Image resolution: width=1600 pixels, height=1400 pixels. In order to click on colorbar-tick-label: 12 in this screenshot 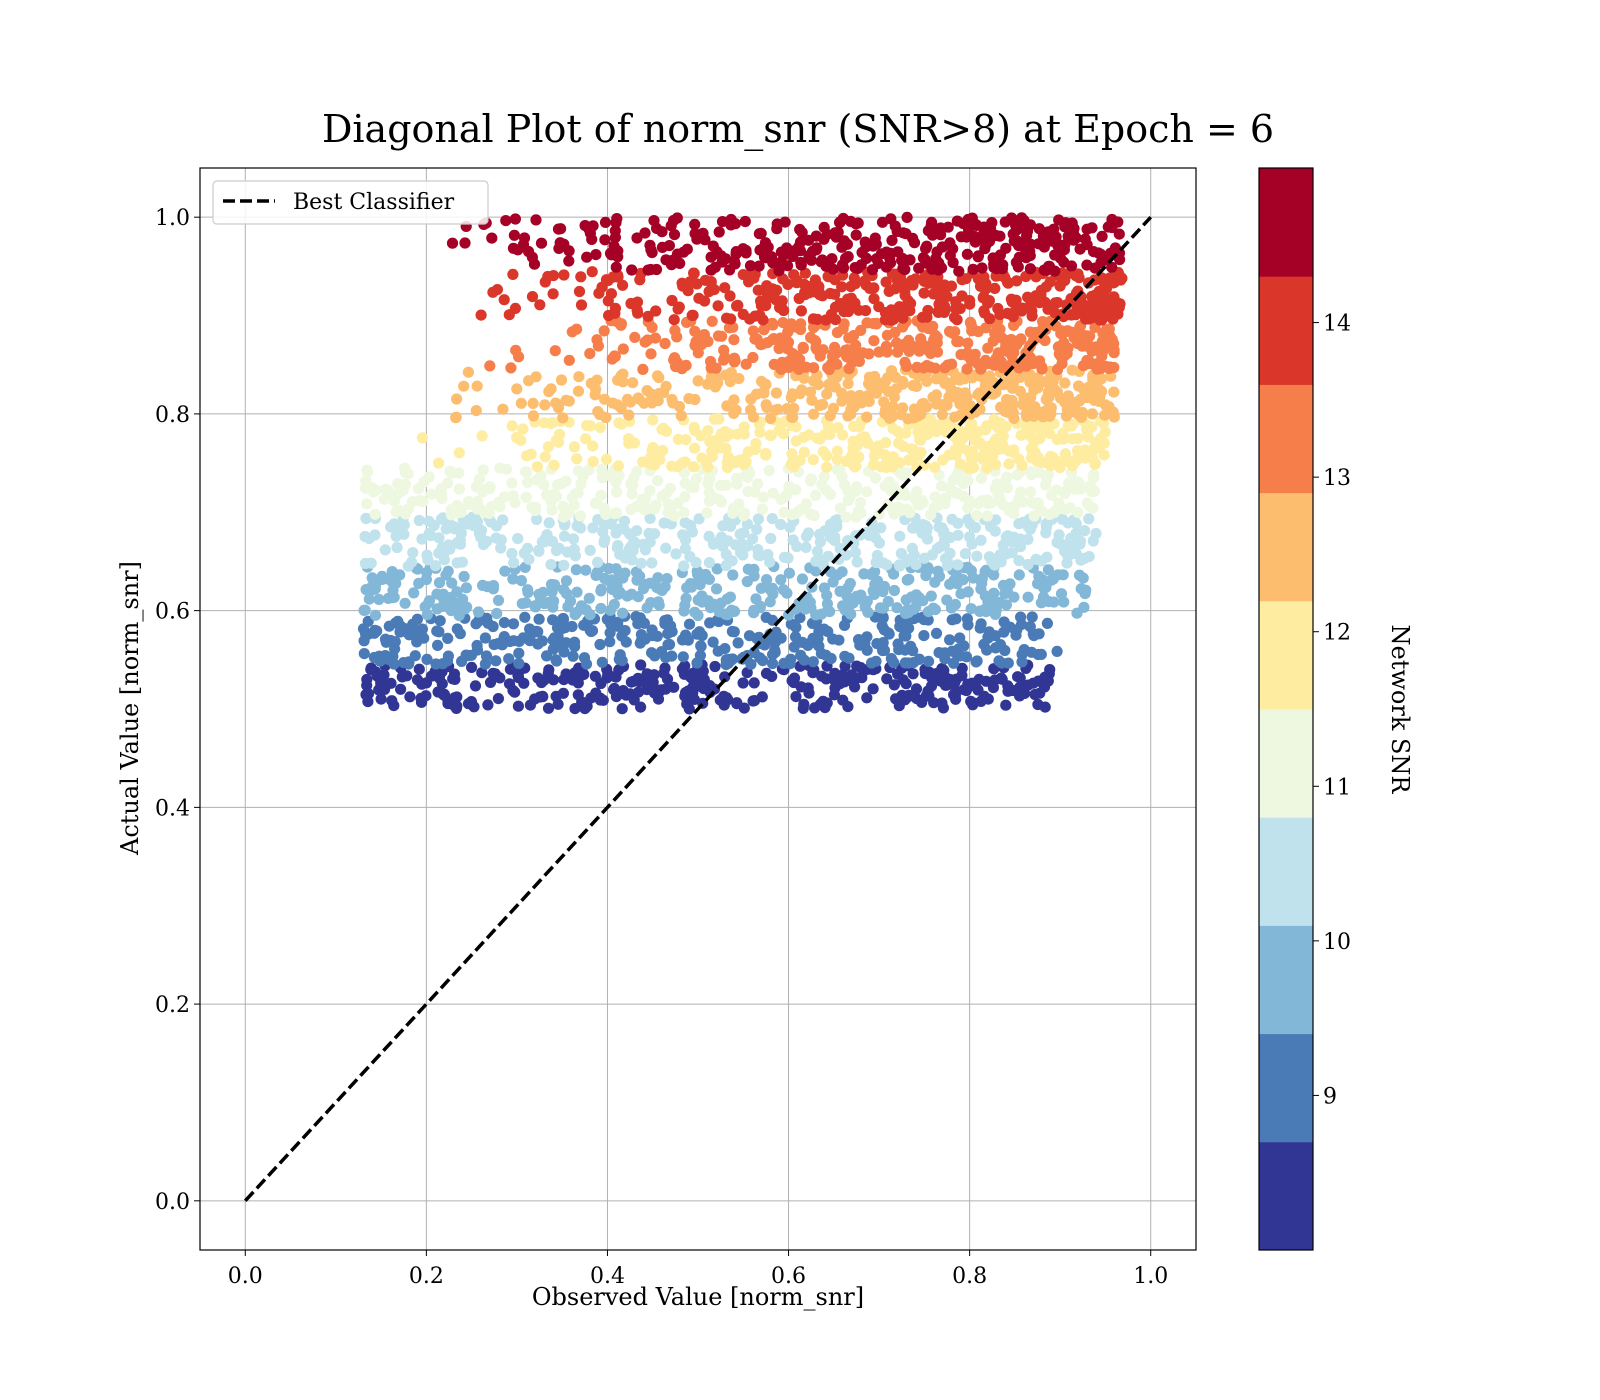, I will do `click(1337, 633)`.